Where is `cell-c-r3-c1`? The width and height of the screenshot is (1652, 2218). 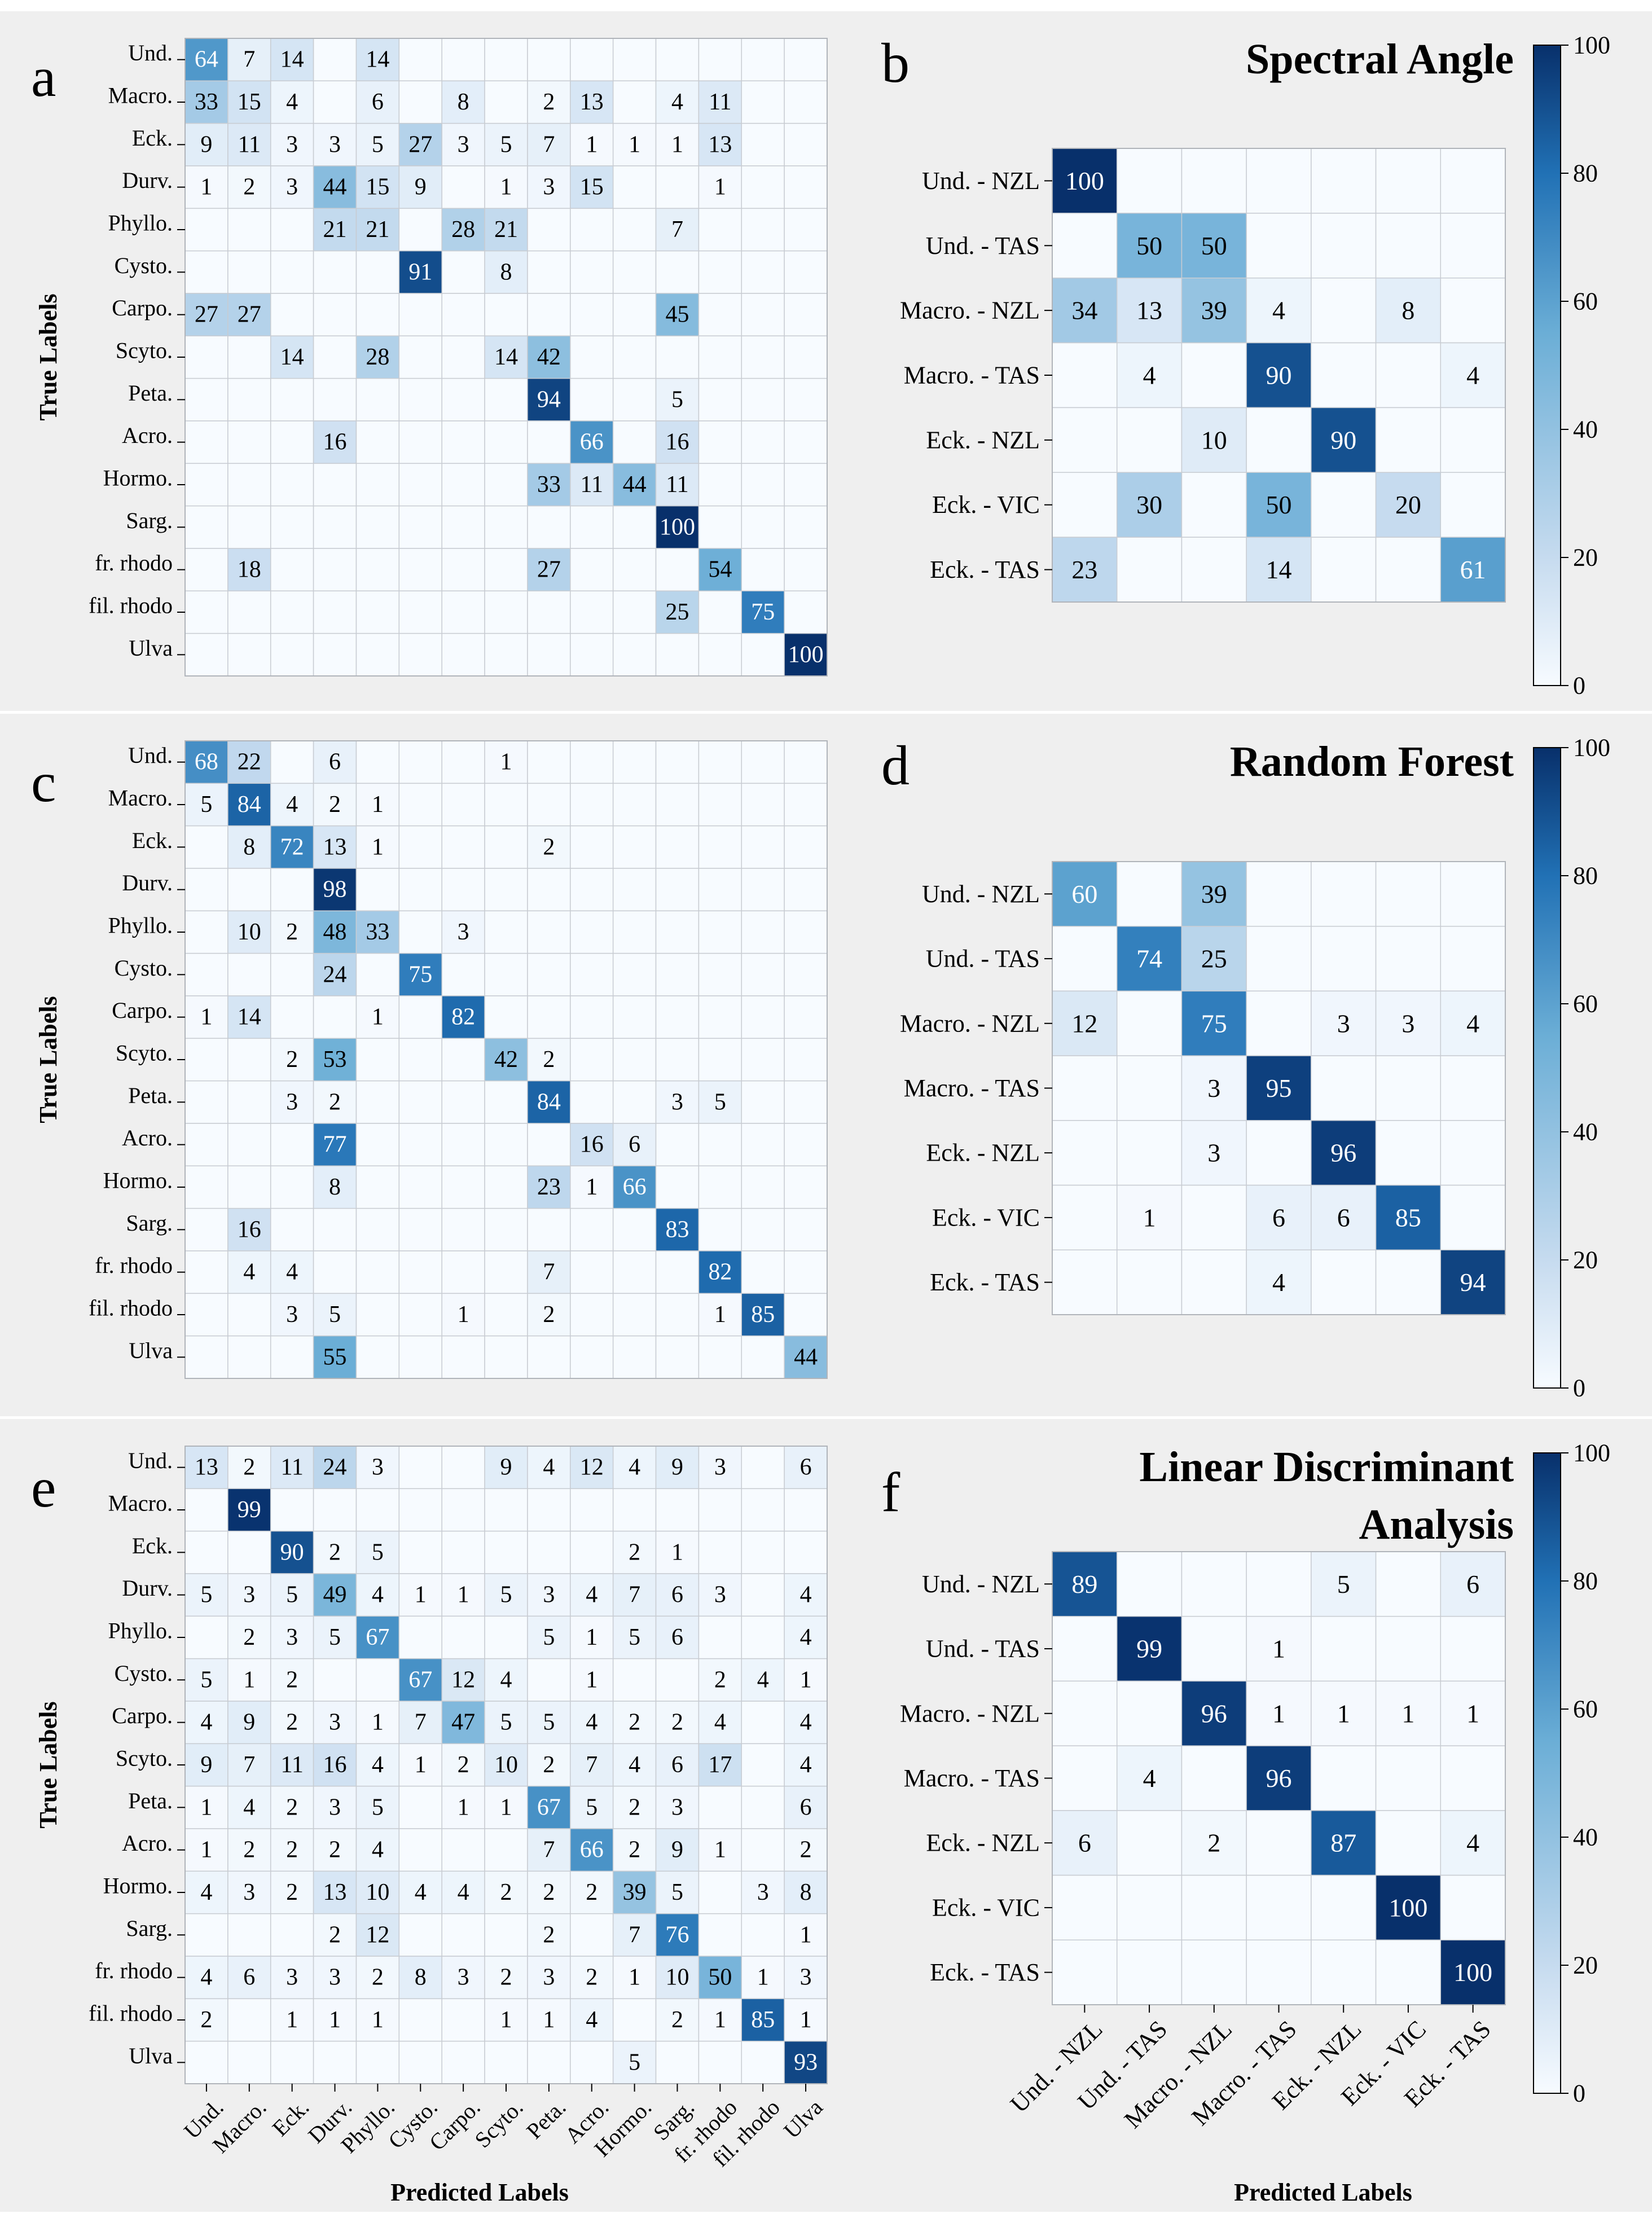 cell-c-r3-c1 is located at coordinates (249, 890).